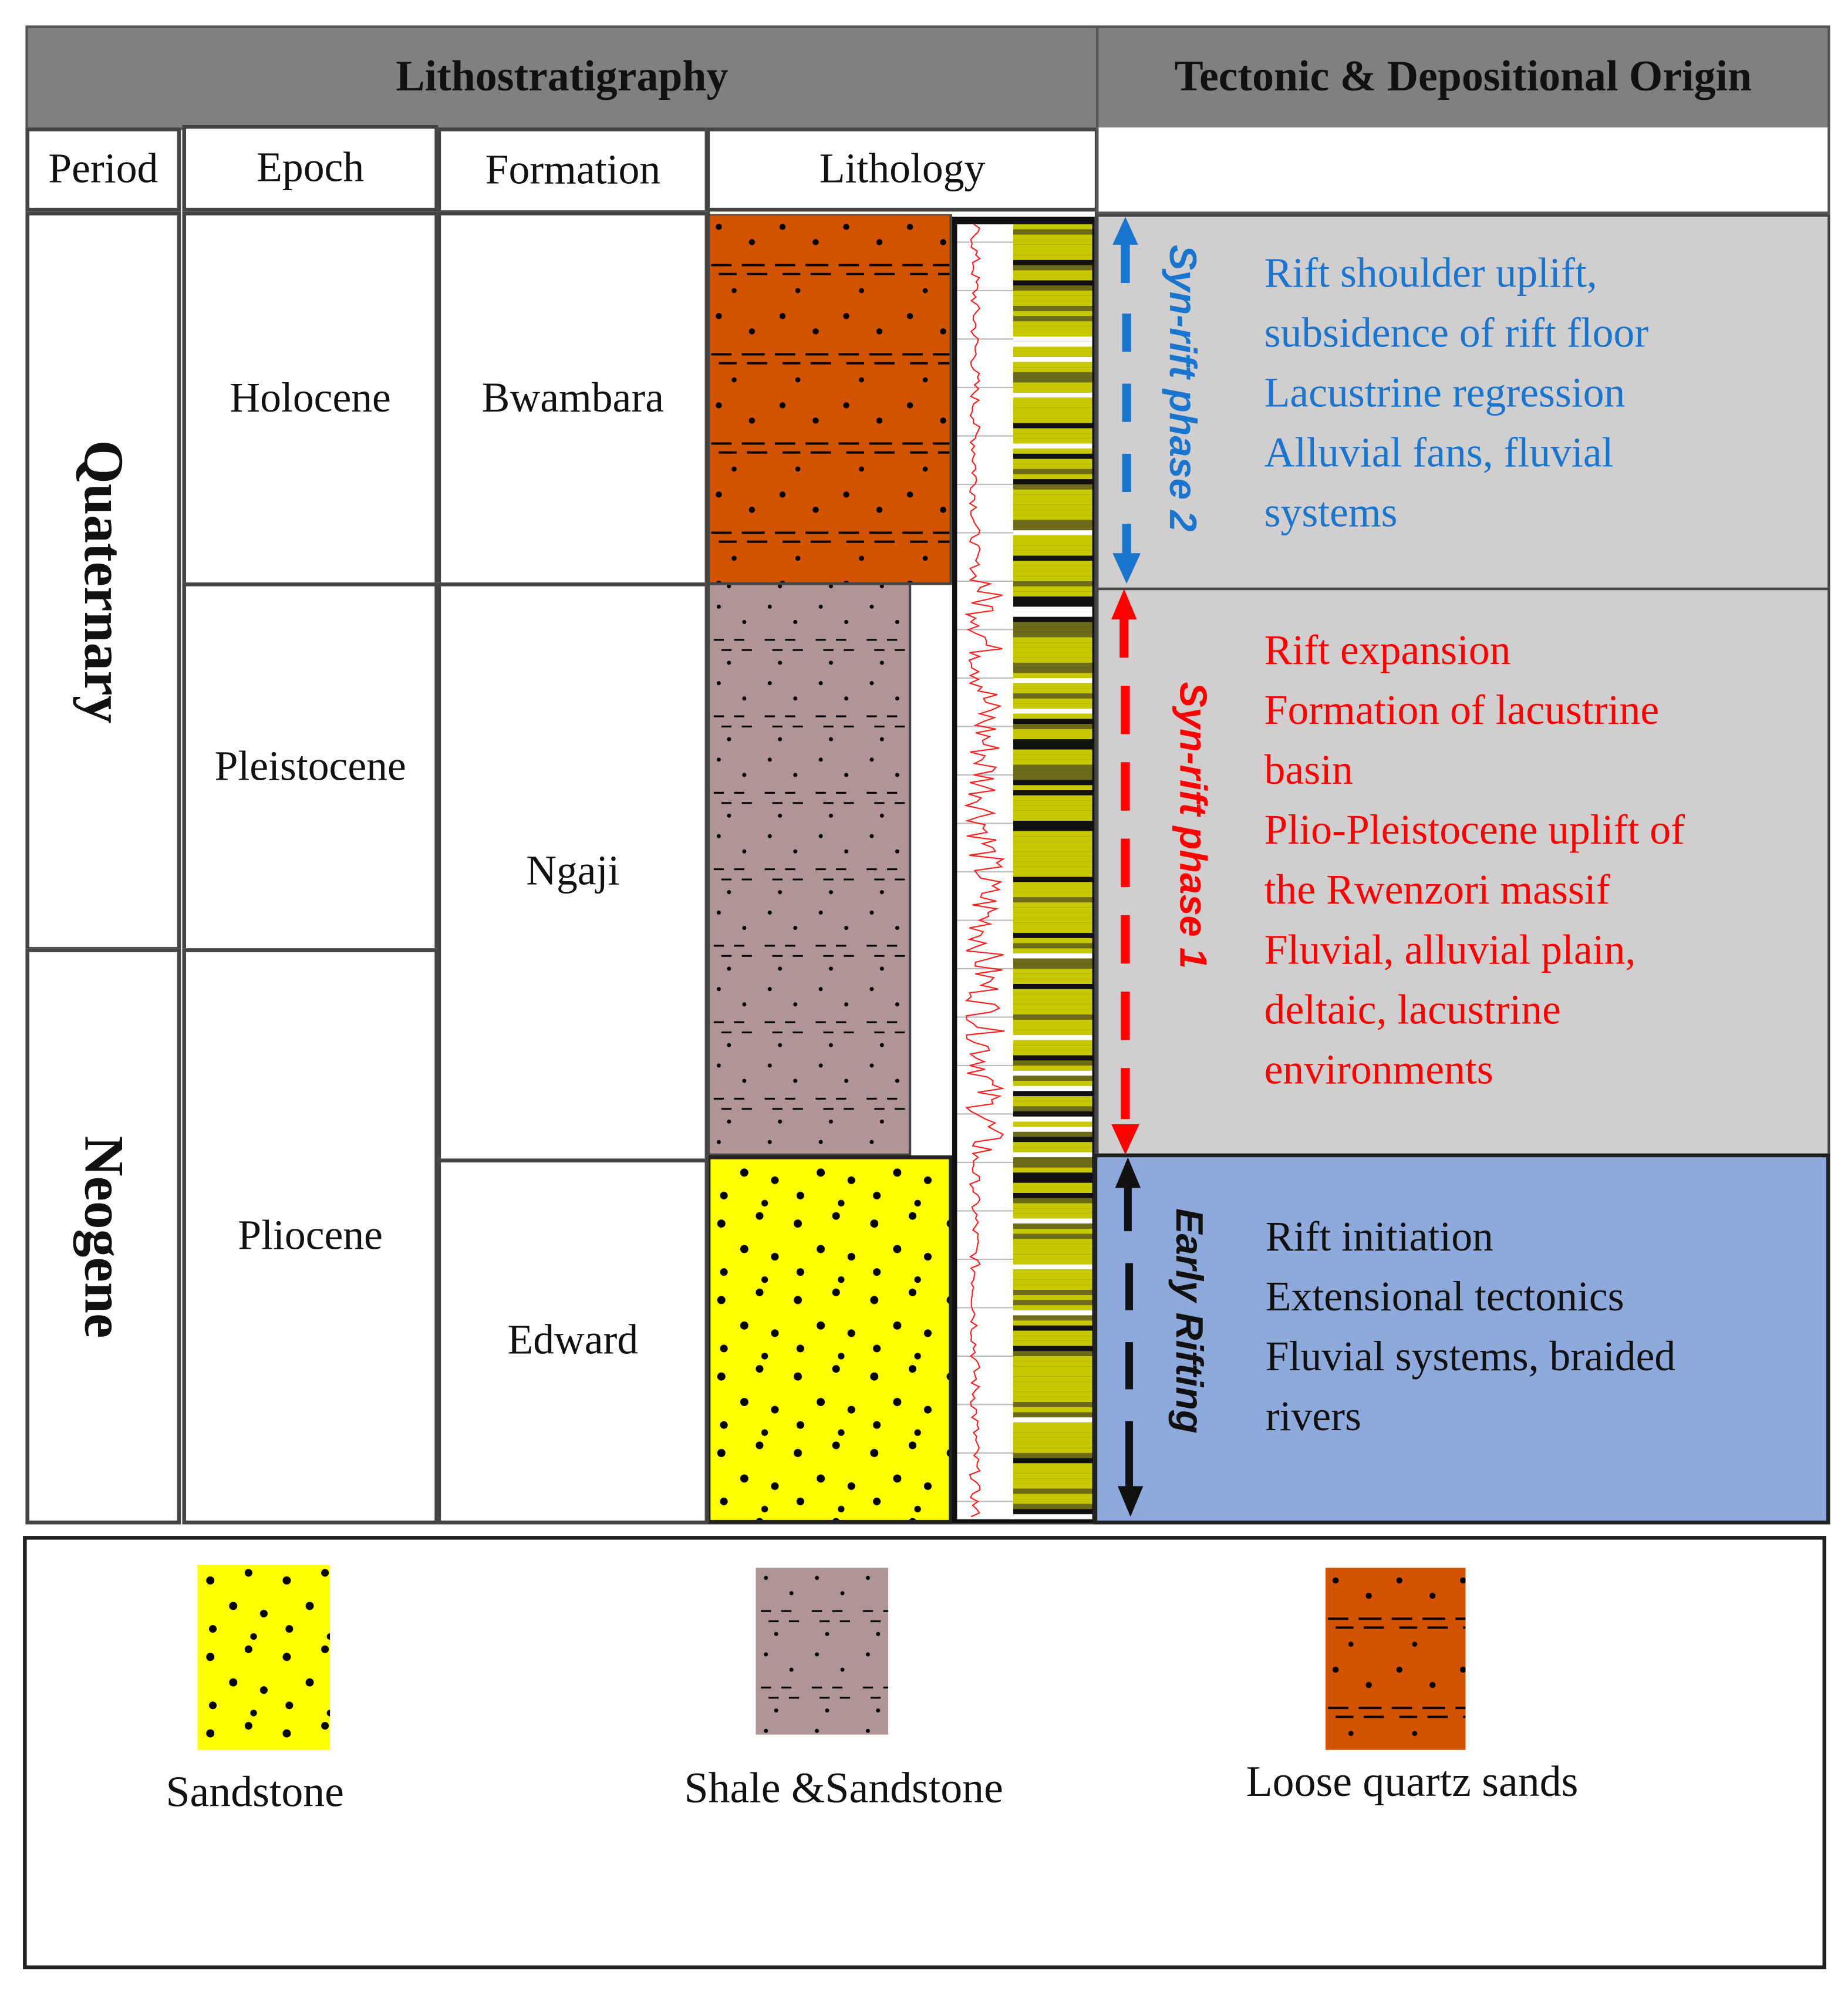  Describe the element at coordinates (1450, 951) in the screenshot. I see `description-line: Fluvial, alluvial plain,` at that location.